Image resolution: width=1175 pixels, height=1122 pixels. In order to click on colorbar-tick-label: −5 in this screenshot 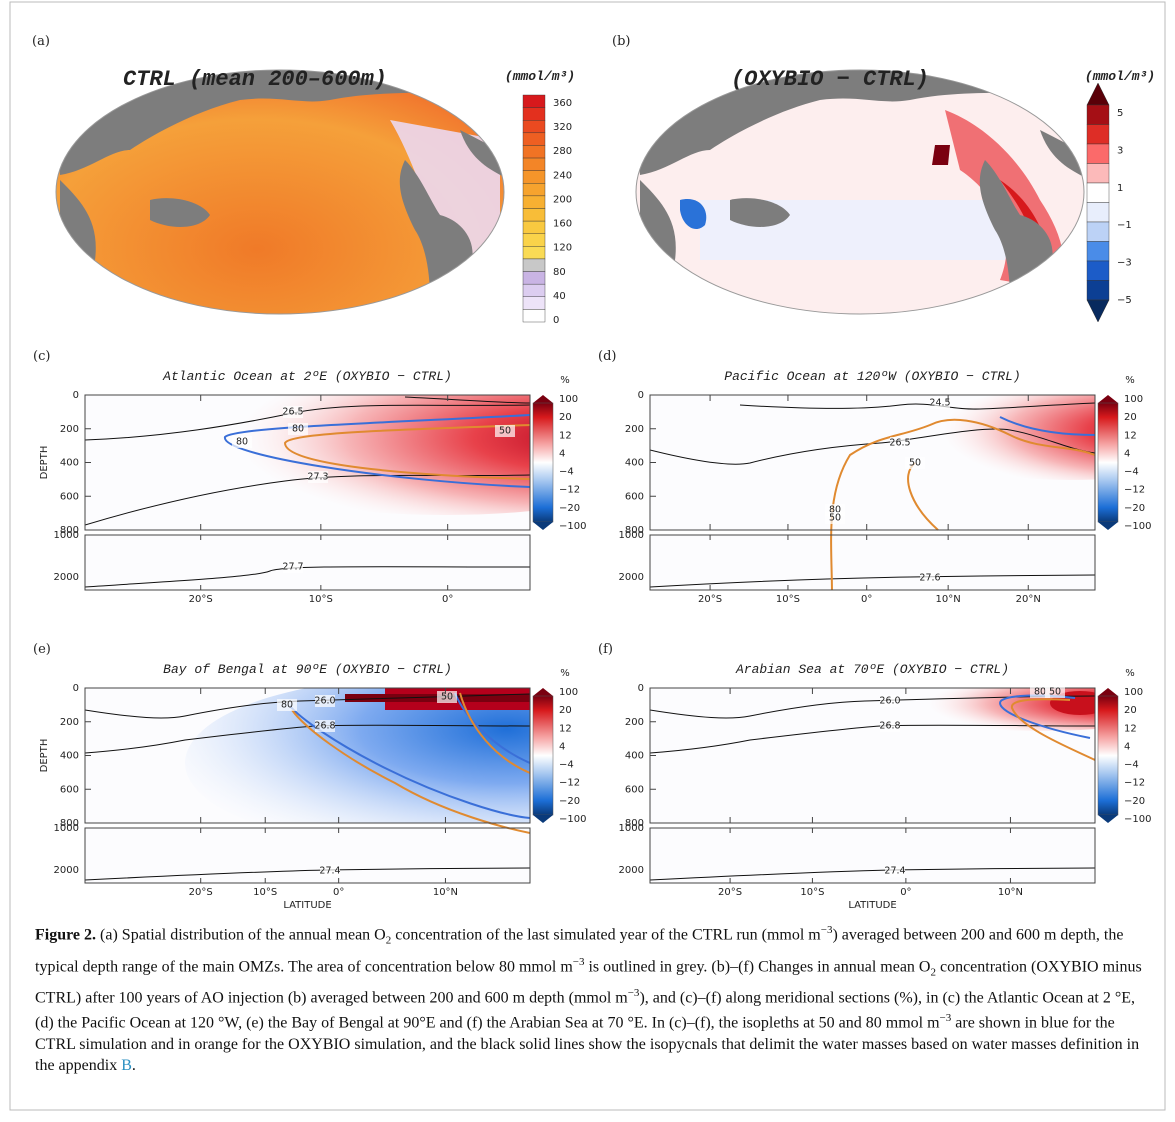, I will do `click(1124, 300)`.